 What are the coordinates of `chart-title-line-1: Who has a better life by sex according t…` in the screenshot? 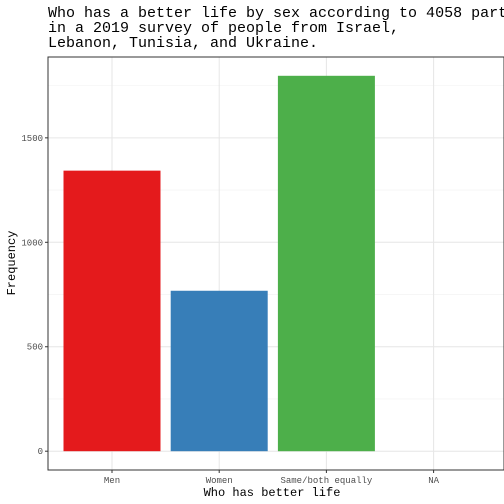 It's located at (276, 13).